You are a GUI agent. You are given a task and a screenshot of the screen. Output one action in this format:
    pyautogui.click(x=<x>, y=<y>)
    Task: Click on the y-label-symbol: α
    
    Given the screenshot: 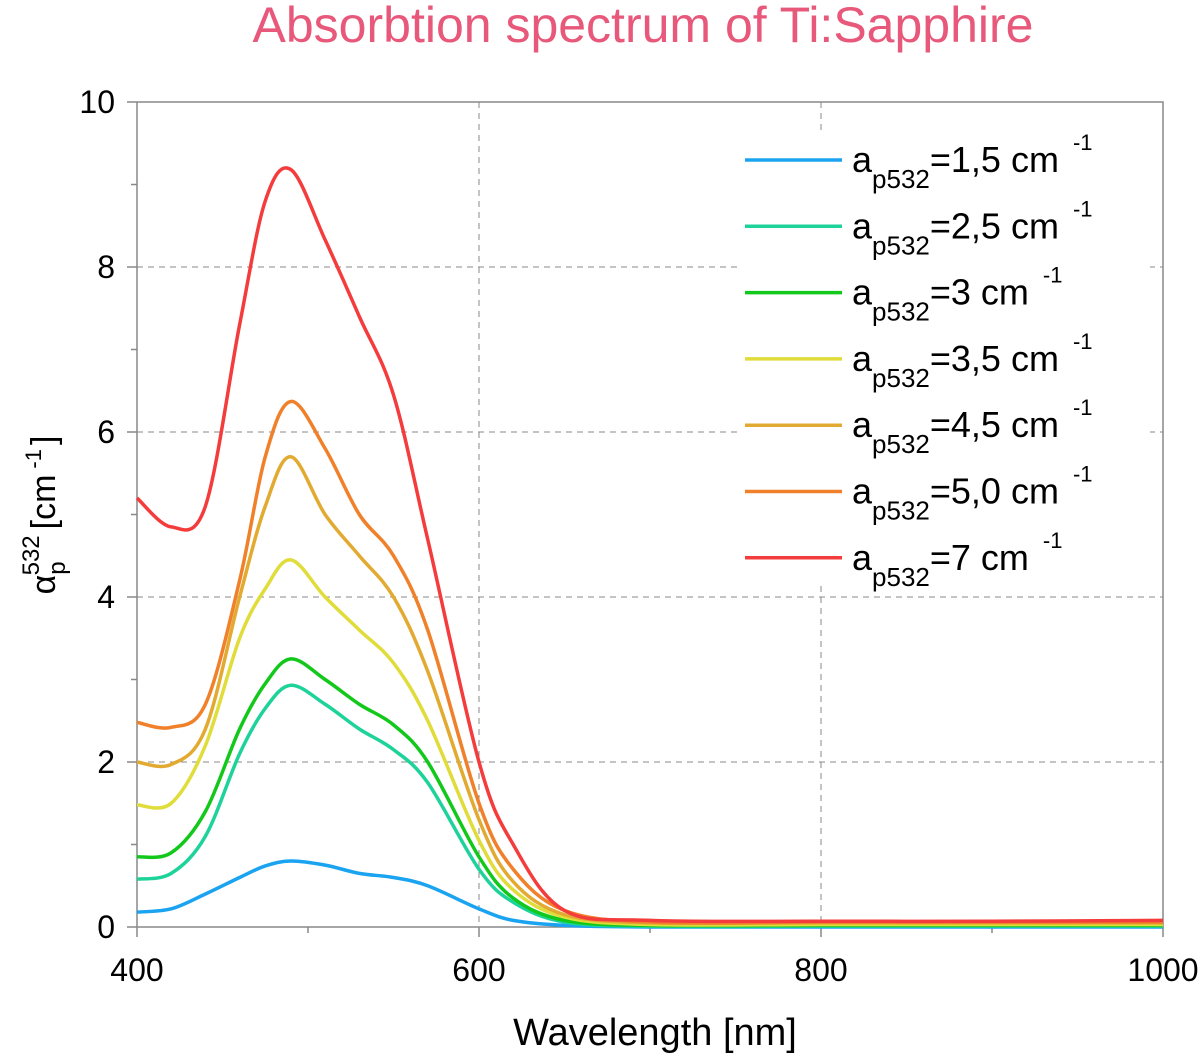 What is the action you would take?
    pyautogui.click(x=44, y=585)
    